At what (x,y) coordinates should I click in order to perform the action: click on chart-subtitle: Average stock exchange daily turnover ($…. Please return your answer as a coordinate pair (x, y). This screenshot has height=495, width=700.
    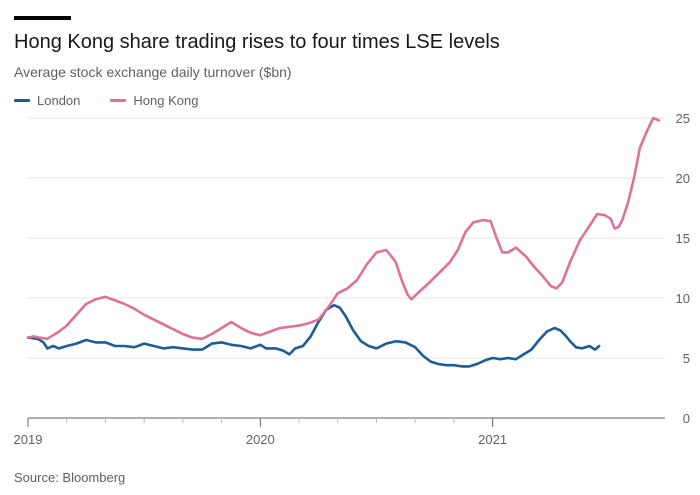
    Looking at the image, I should click on (153, 72).